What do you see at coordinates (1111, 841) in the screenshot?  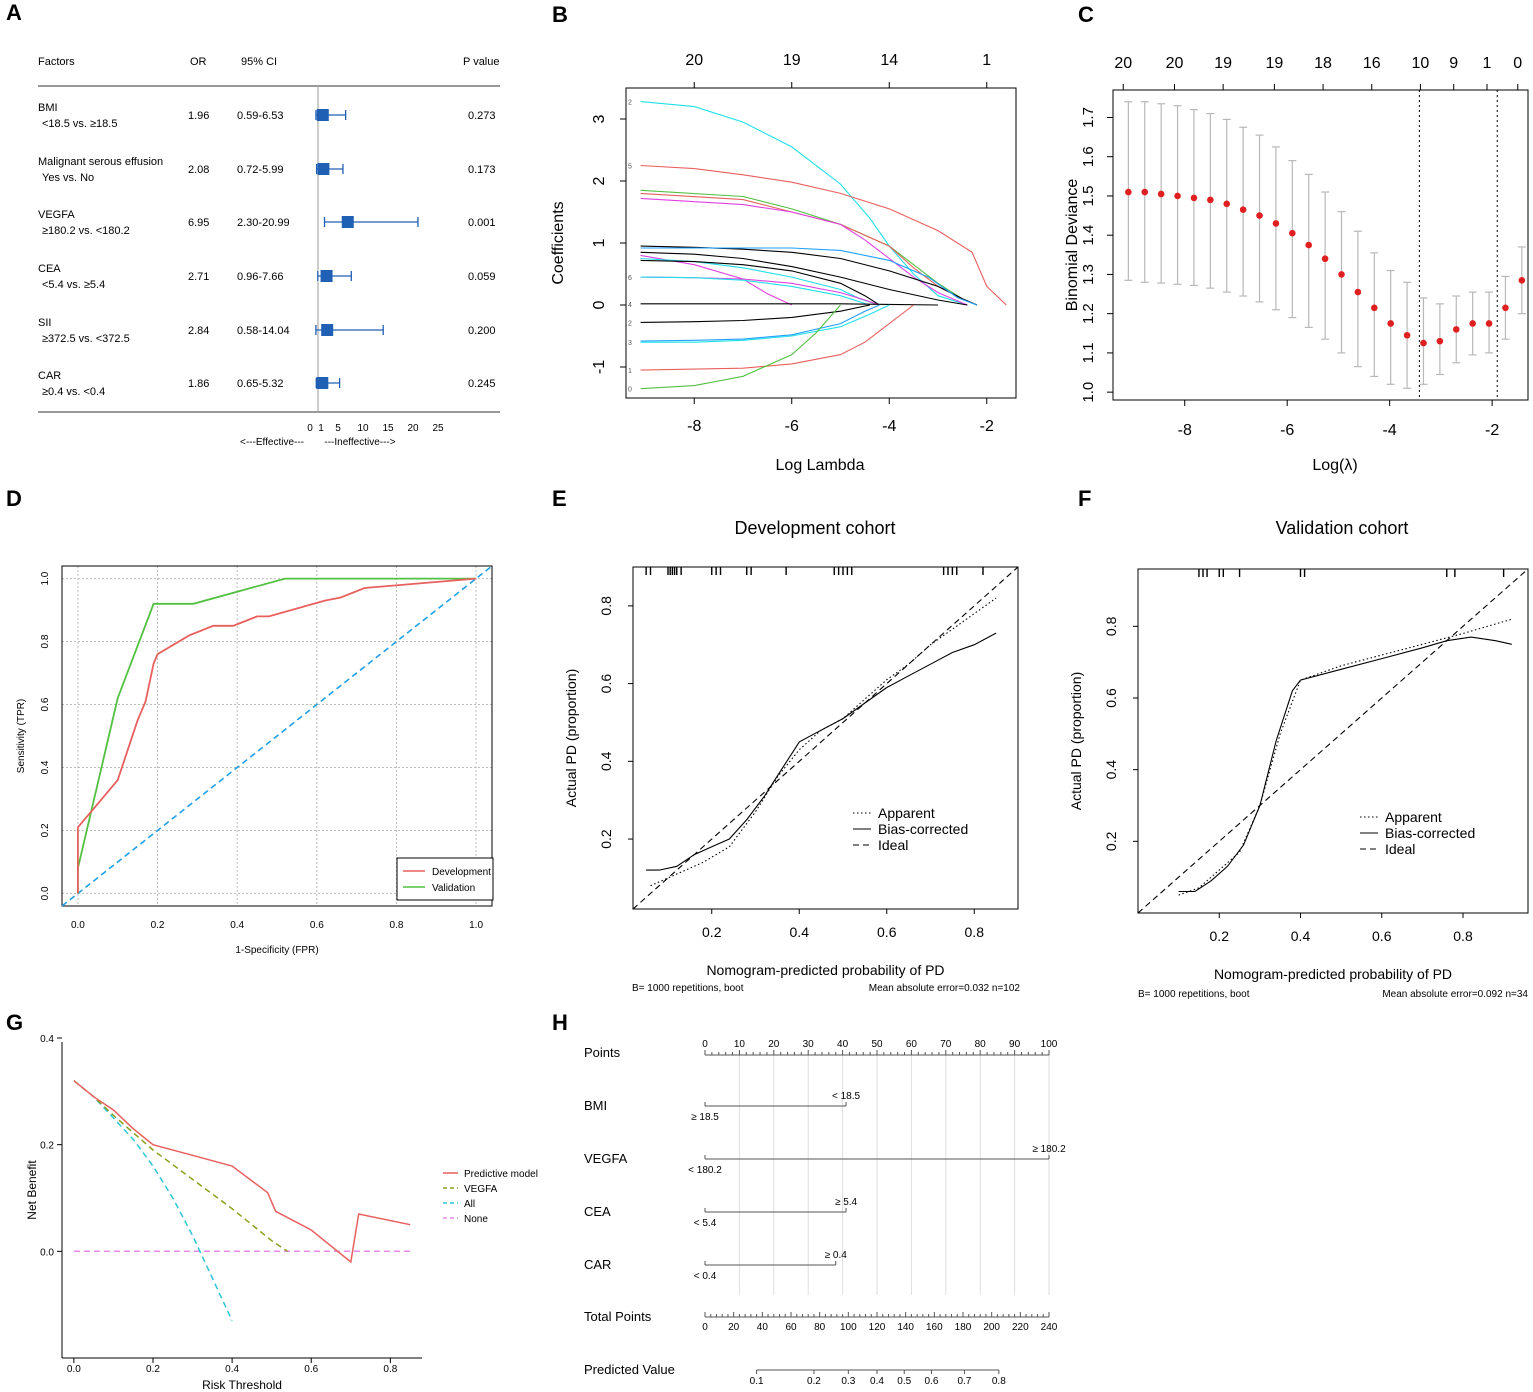 I see `y-tick-label: 0.2` at bounding box center [1111, 841].